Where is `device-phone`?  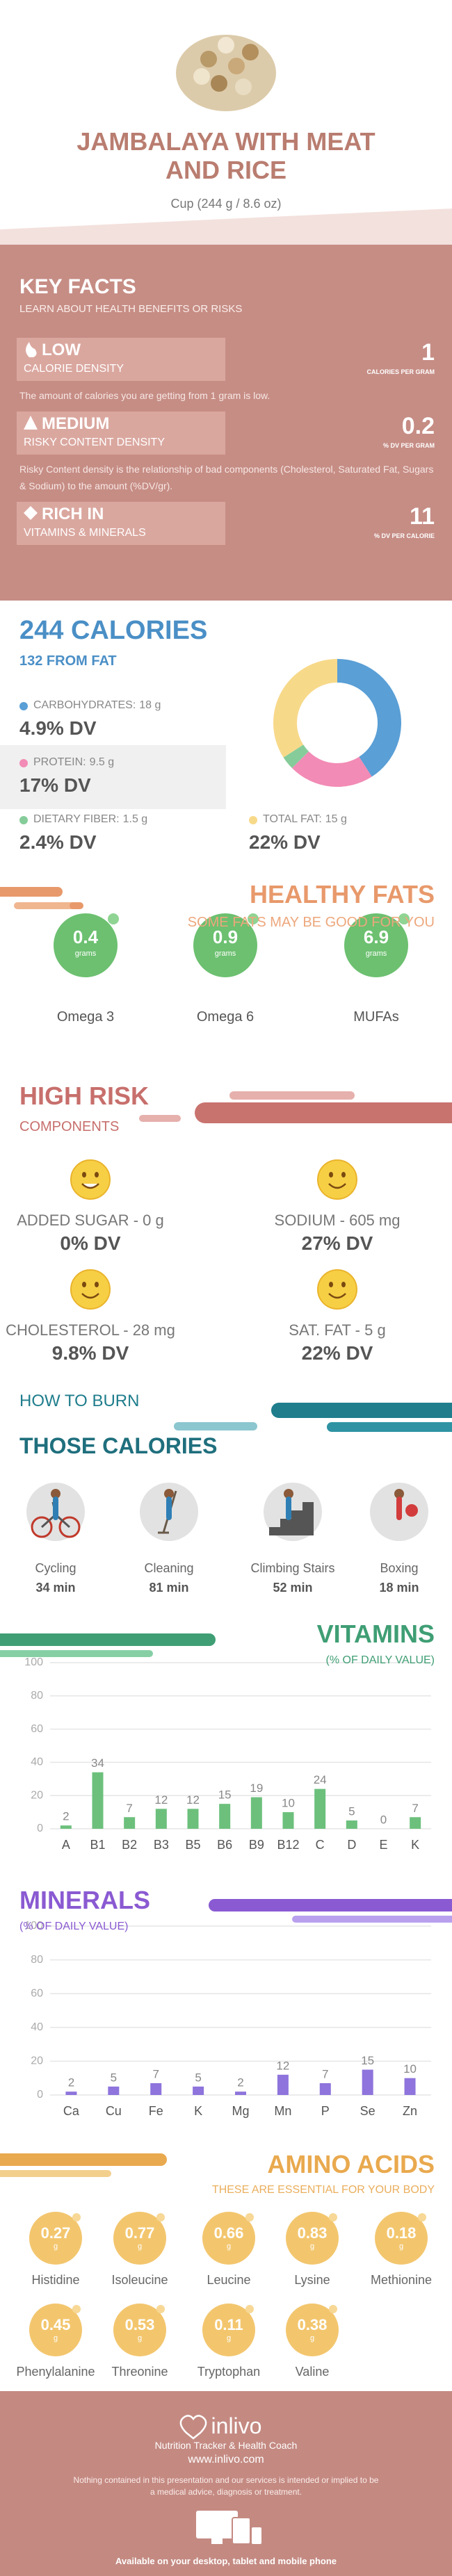
device-phone is located at coordinates (256, 2535).